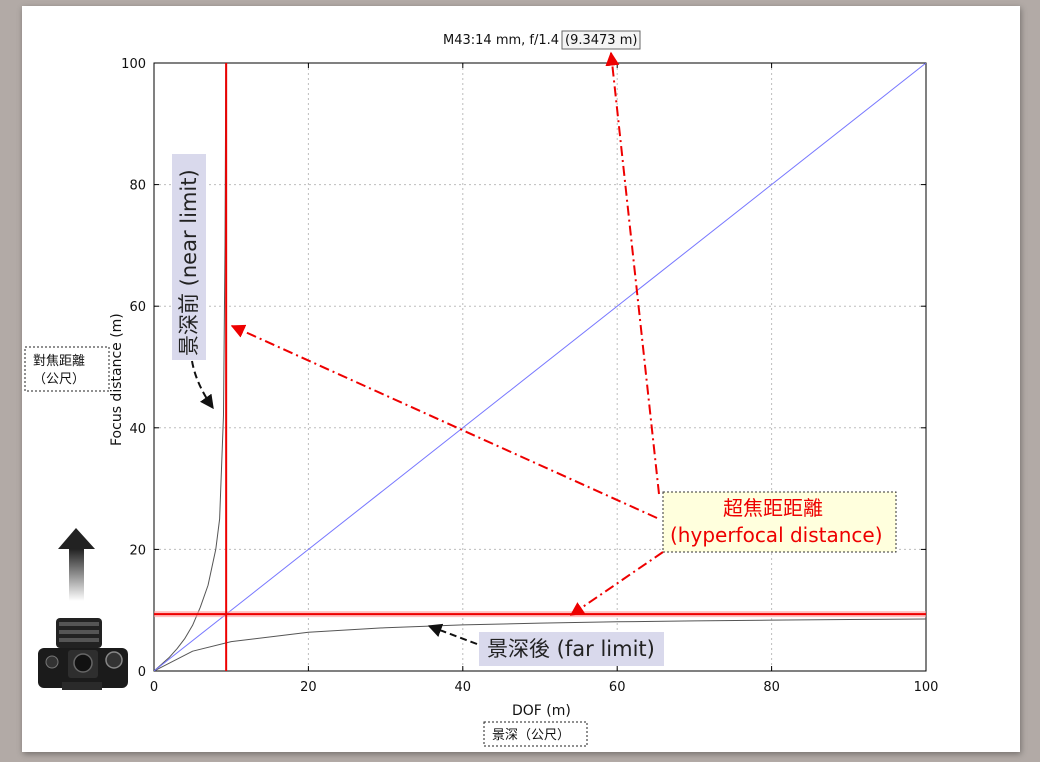  What do you see at coordinates (202, 385) in the screenshot?
I see `near-limit-arrow` at bounding box center [202, 385].